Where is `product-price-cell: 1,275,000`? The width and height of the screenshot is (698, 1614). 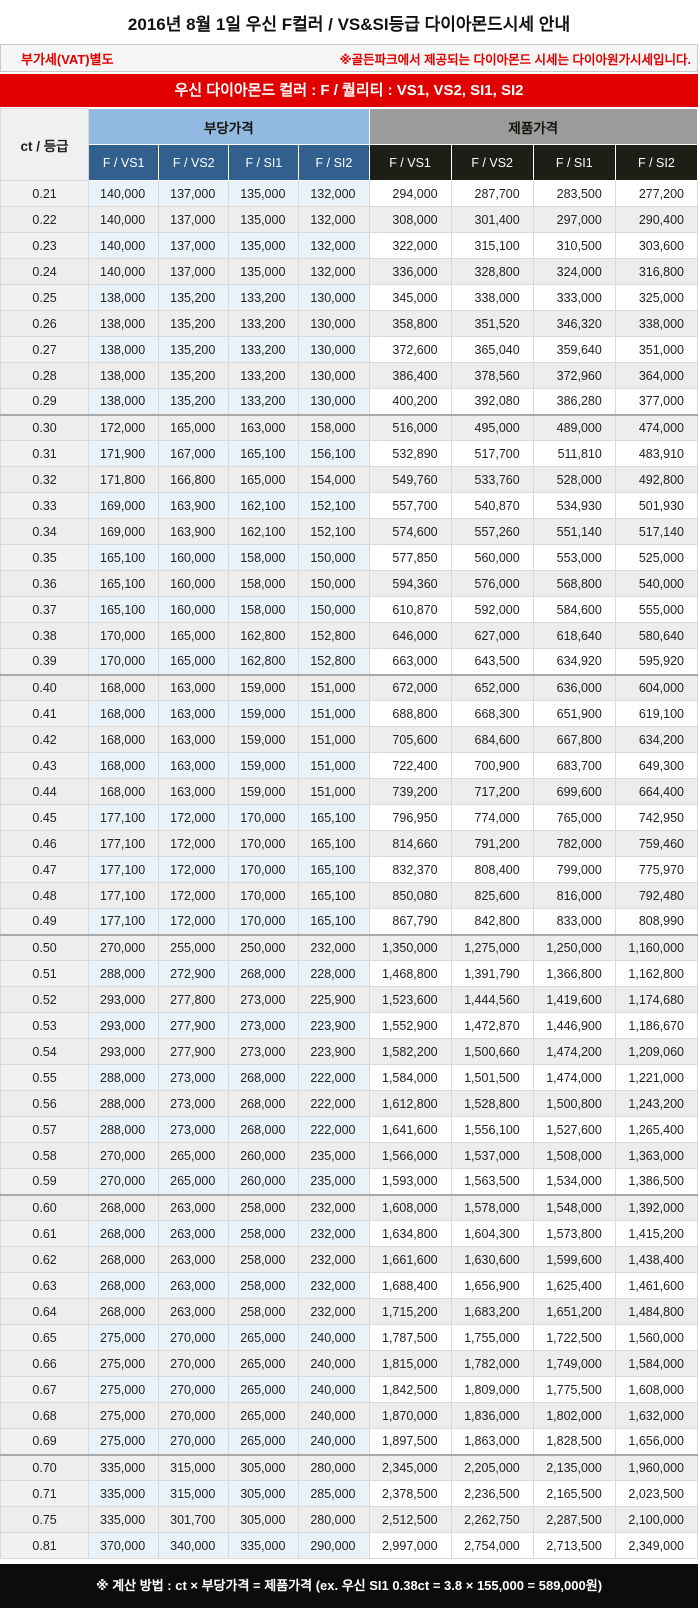 product-price-cell: 1,275,000 is located at coordinates (492, 947).